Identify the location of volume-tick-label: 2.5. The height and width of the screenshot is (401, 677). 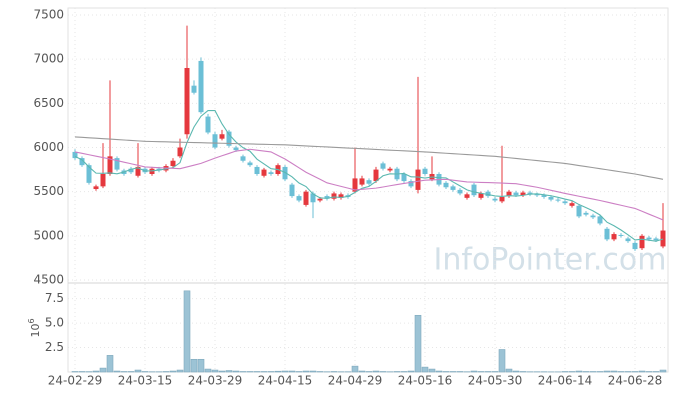
(54, 347).